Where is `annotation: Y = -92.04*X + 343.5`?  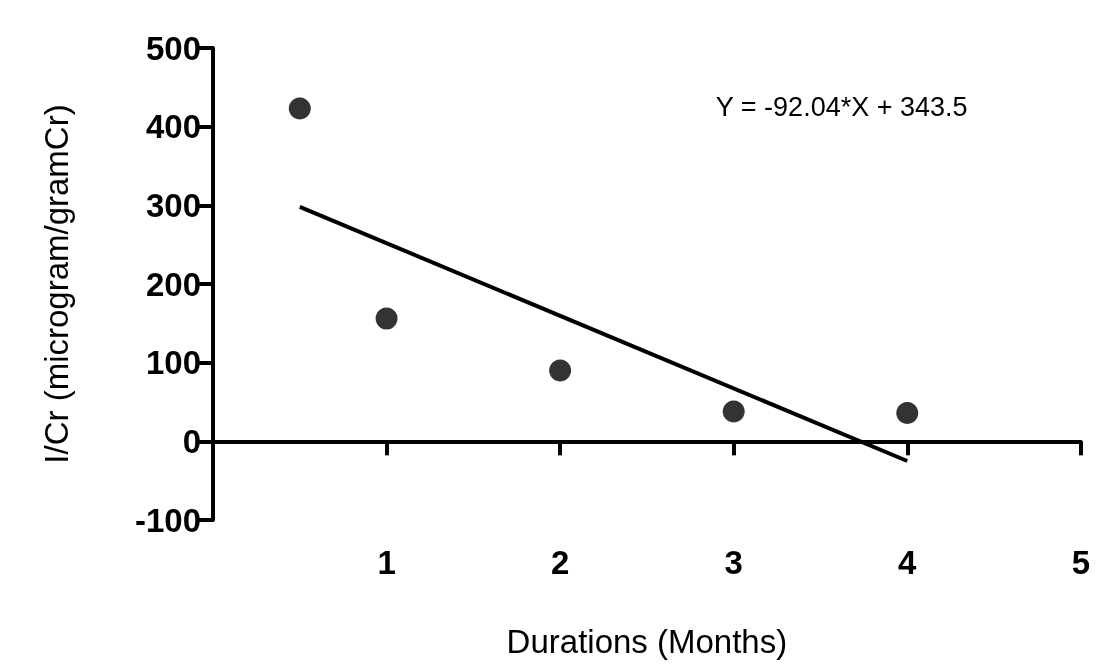
annotation: Y = -92.04*X + 343.5 is located at coordinates (841, 106).